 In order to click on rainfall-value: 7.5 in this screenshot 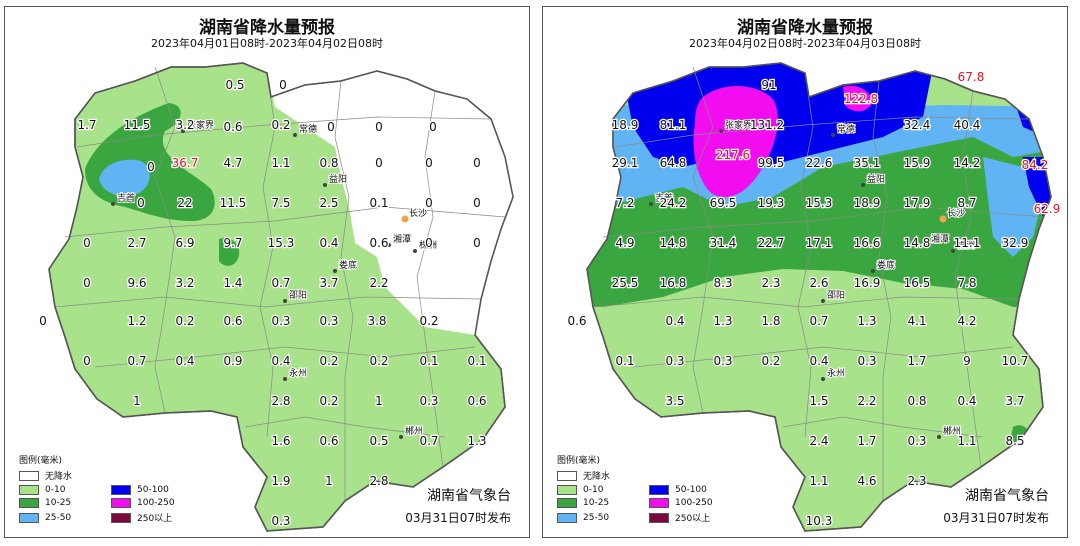, I will do `click(280, 203)`.